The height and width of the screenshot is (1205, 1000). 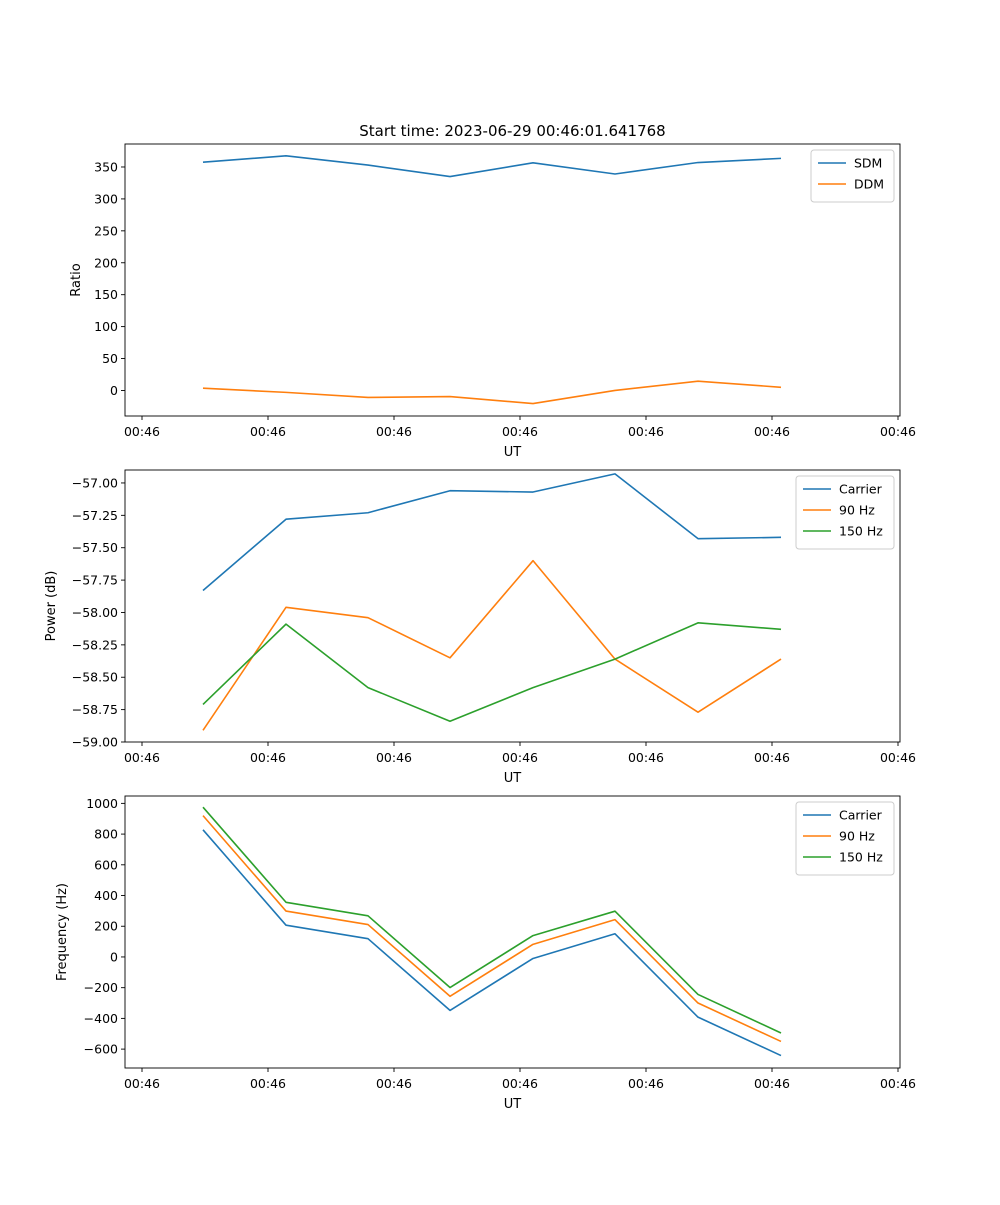 I want to click on y-axis-label: Ratio, so click(x=76, y=279).